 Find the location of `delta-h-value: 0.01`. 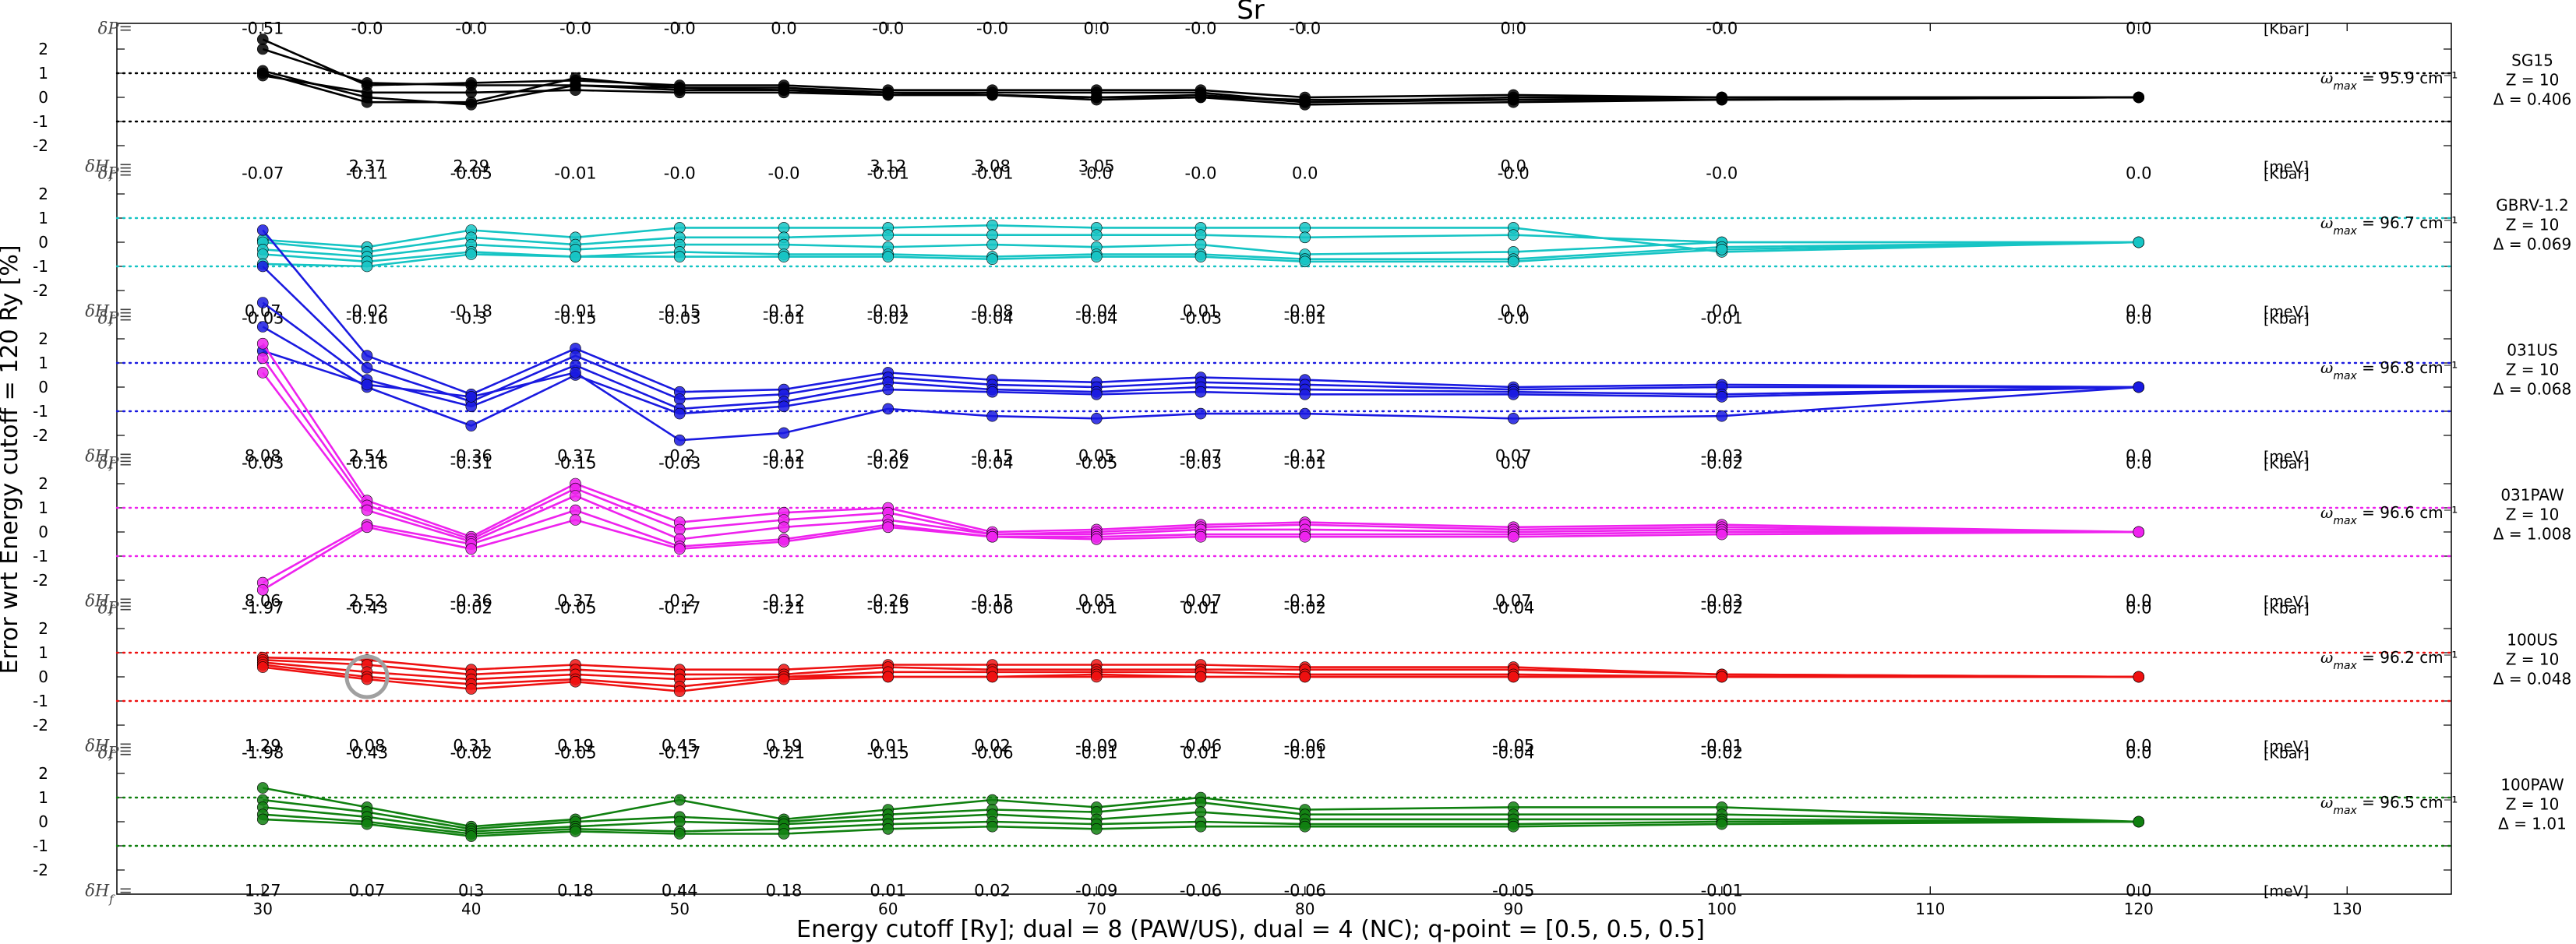

delta-h-value: 0.01 is located at coordinates (1201, 311).